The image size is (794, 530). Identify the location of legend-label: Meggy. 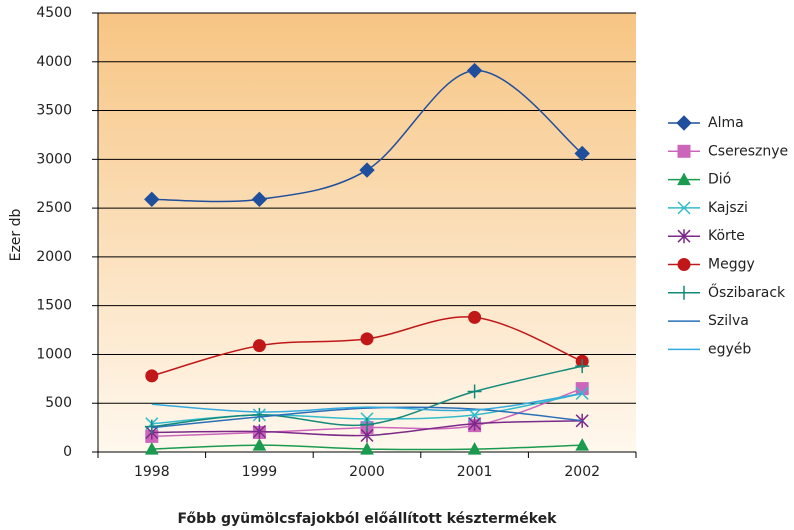
(731, 265).